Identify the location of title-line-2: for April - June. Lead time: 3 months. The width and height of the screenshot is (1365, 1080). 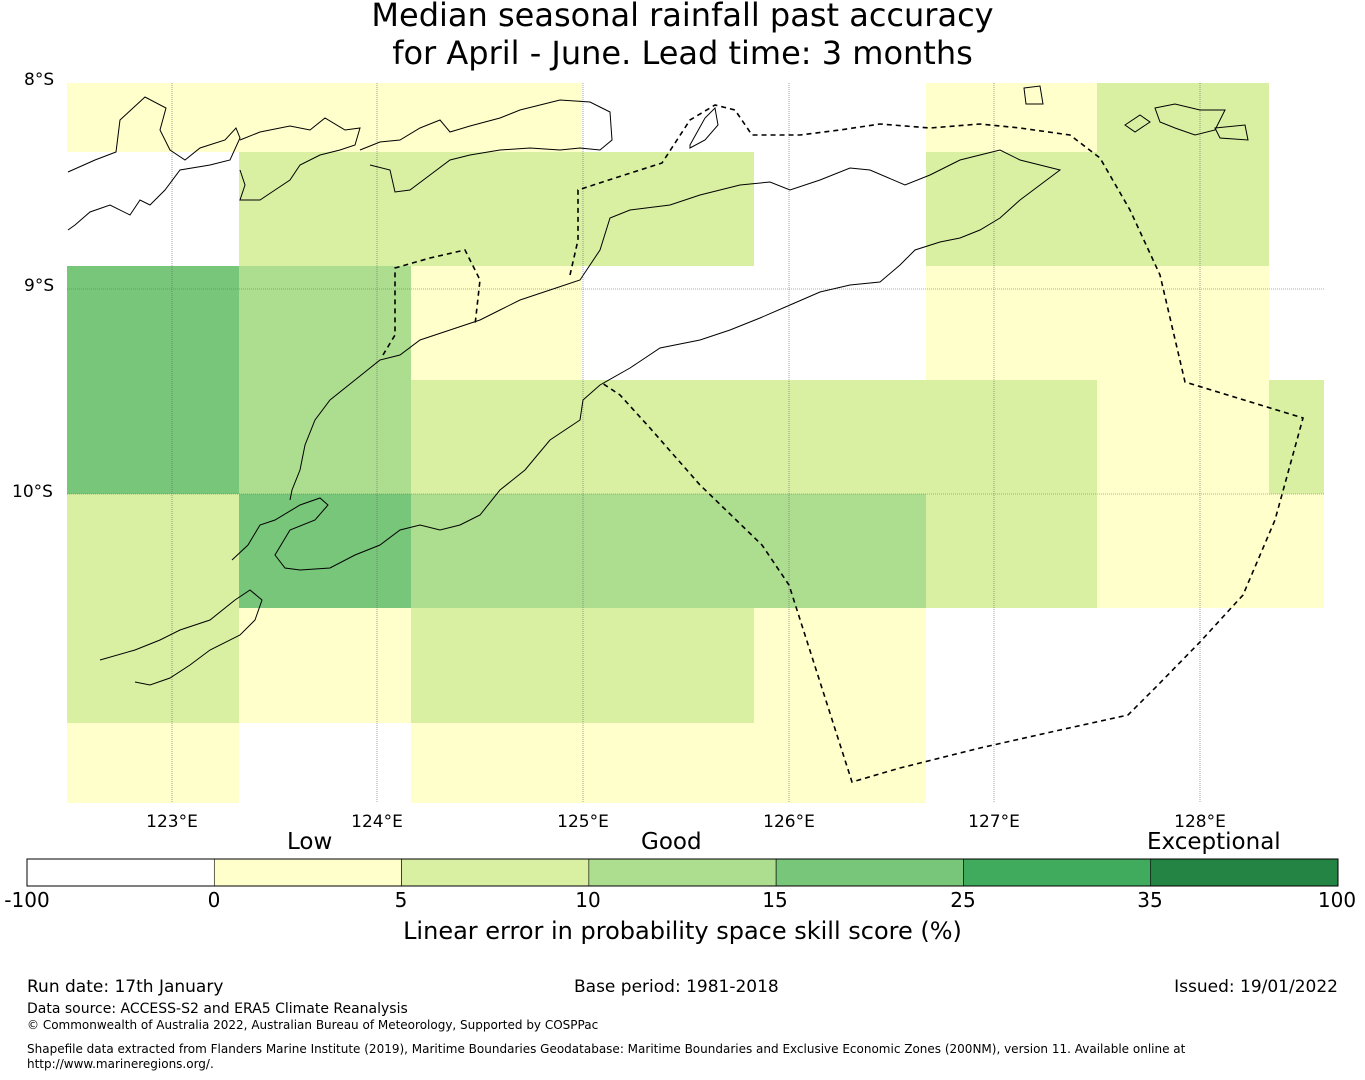
(682, 53).